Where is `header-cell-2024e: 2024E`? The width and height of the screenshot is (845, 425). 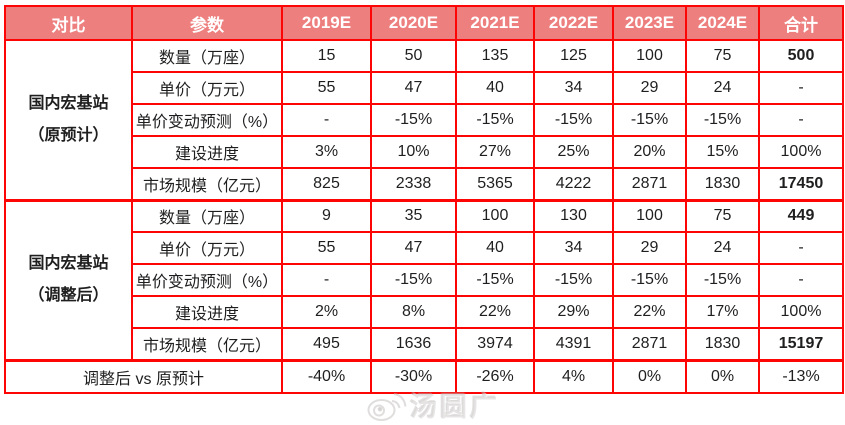 header-cell-2024e: 2024E is located at coordinates (722, 23).